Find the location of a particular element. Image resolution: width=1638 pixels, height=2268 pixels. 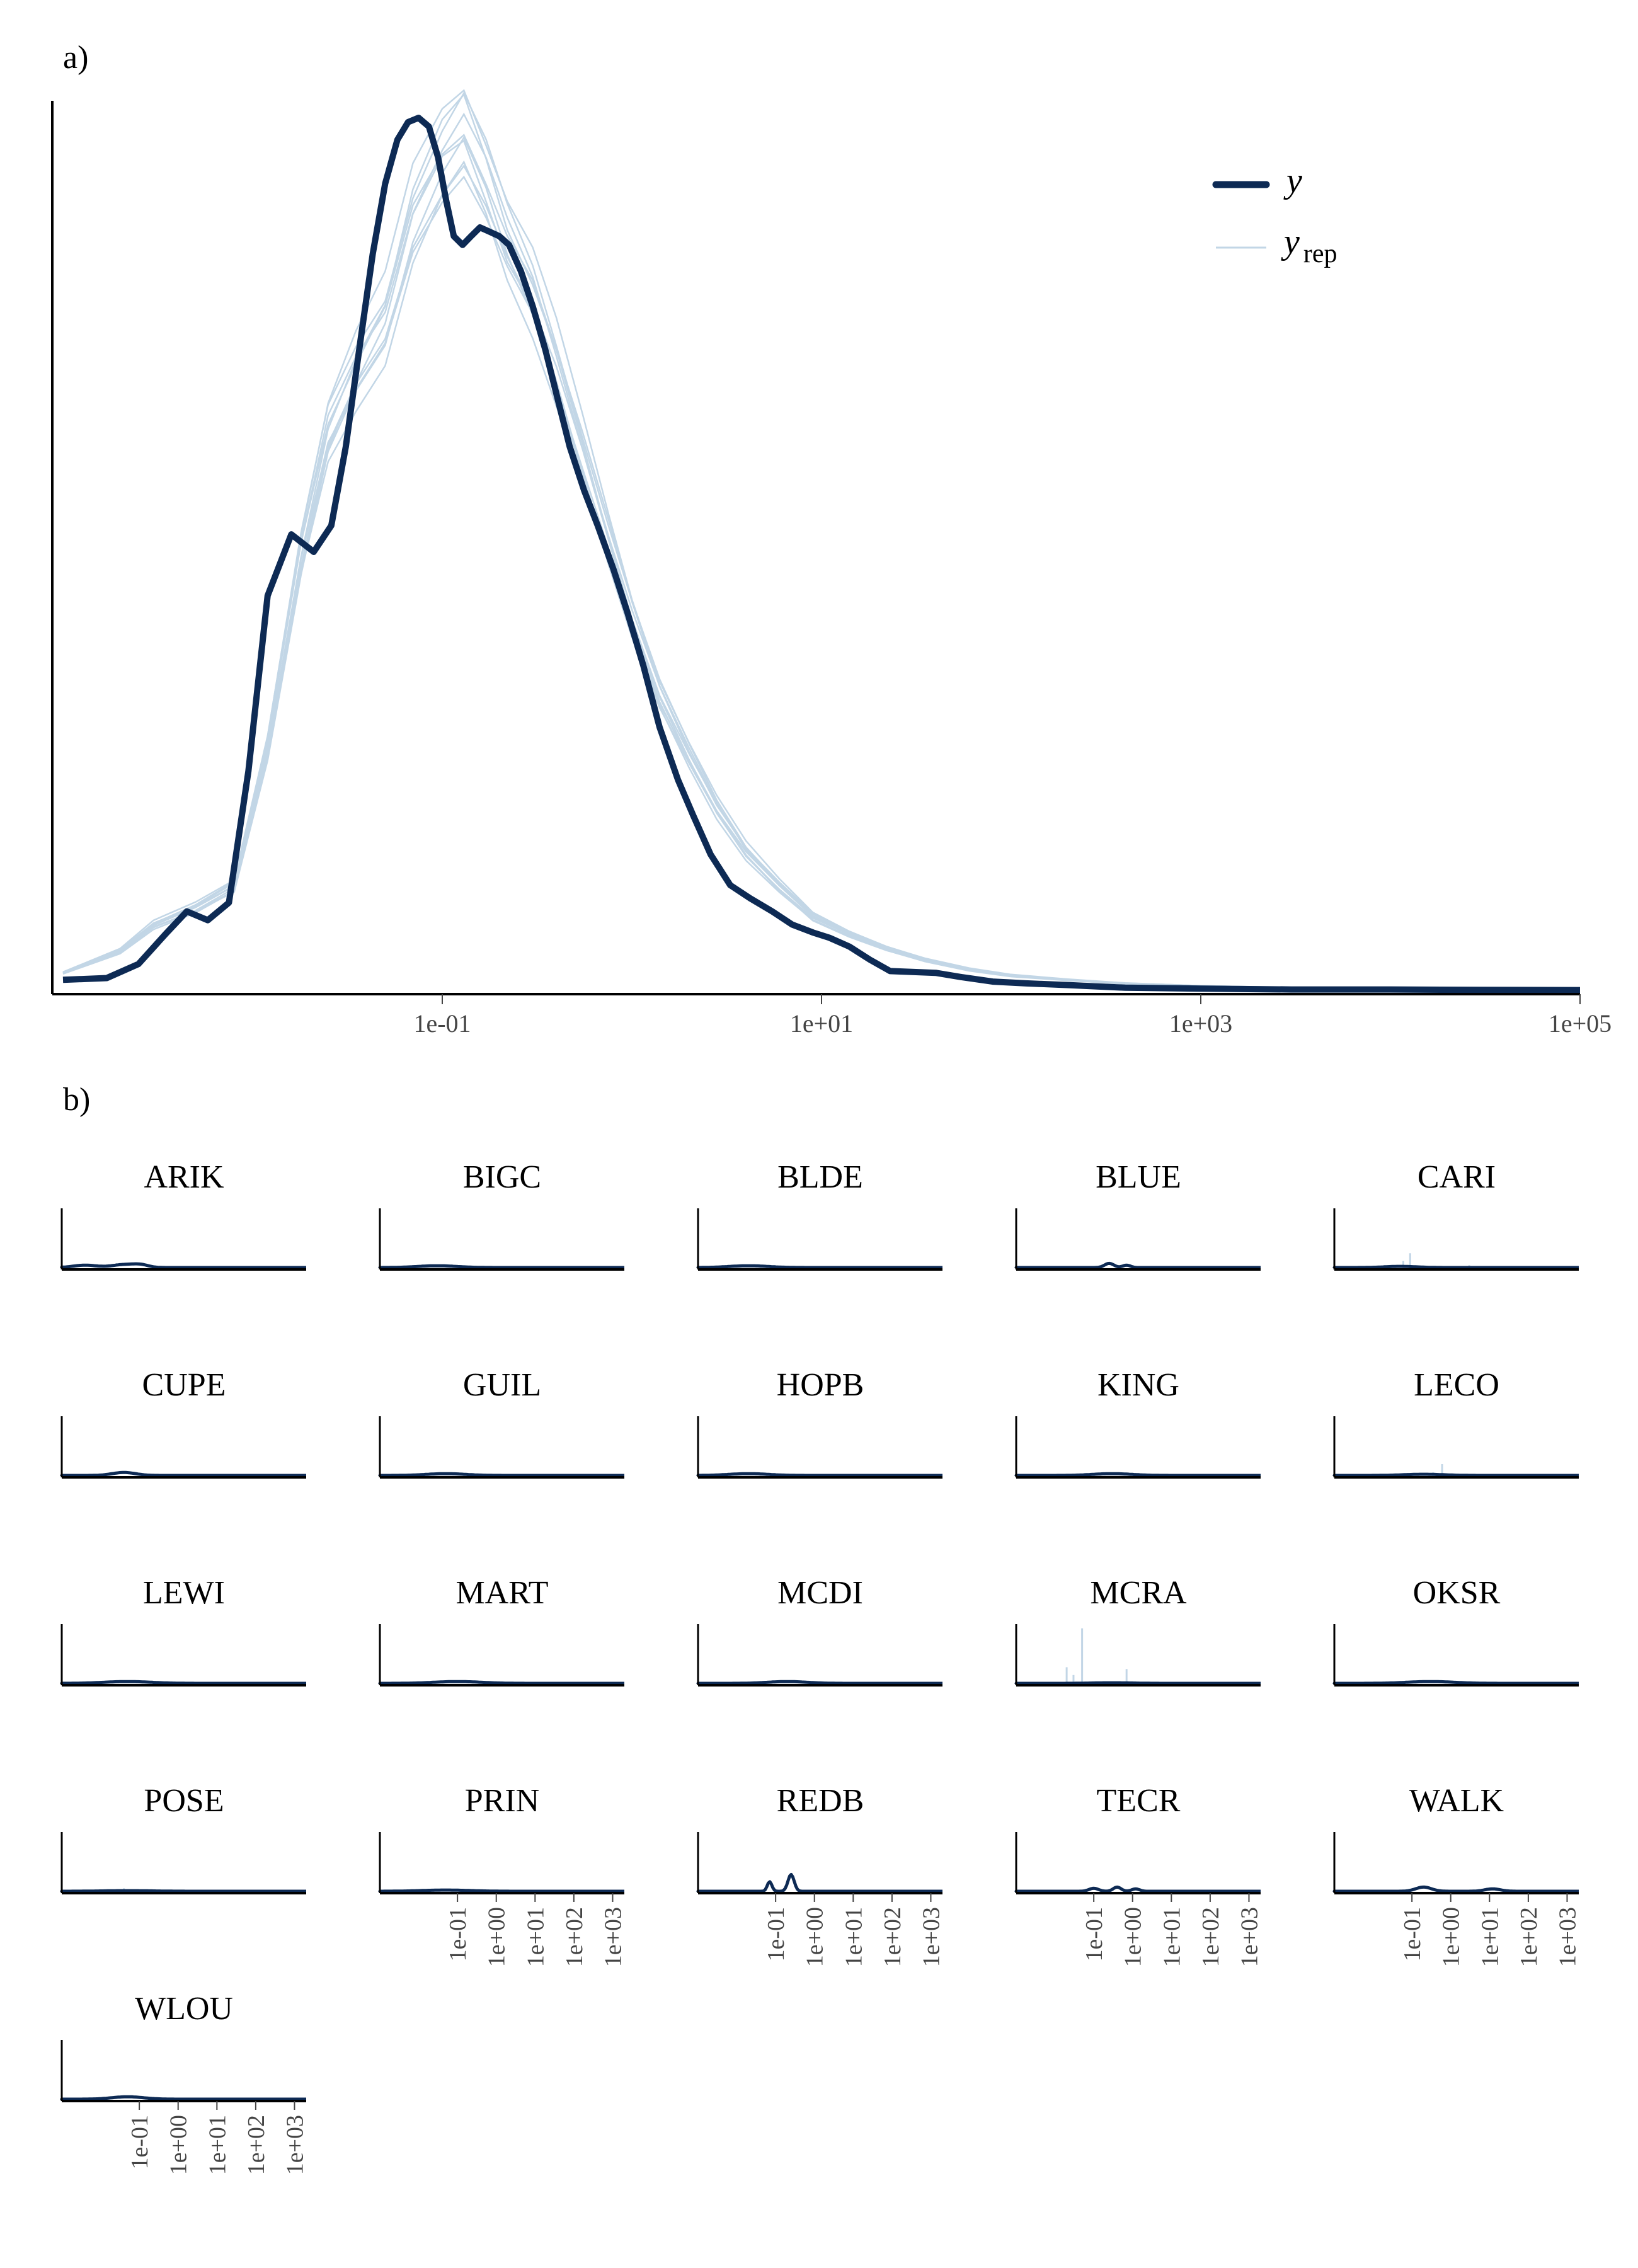

legend-yrep-label: y rep is located at coordinates (1309, 245).